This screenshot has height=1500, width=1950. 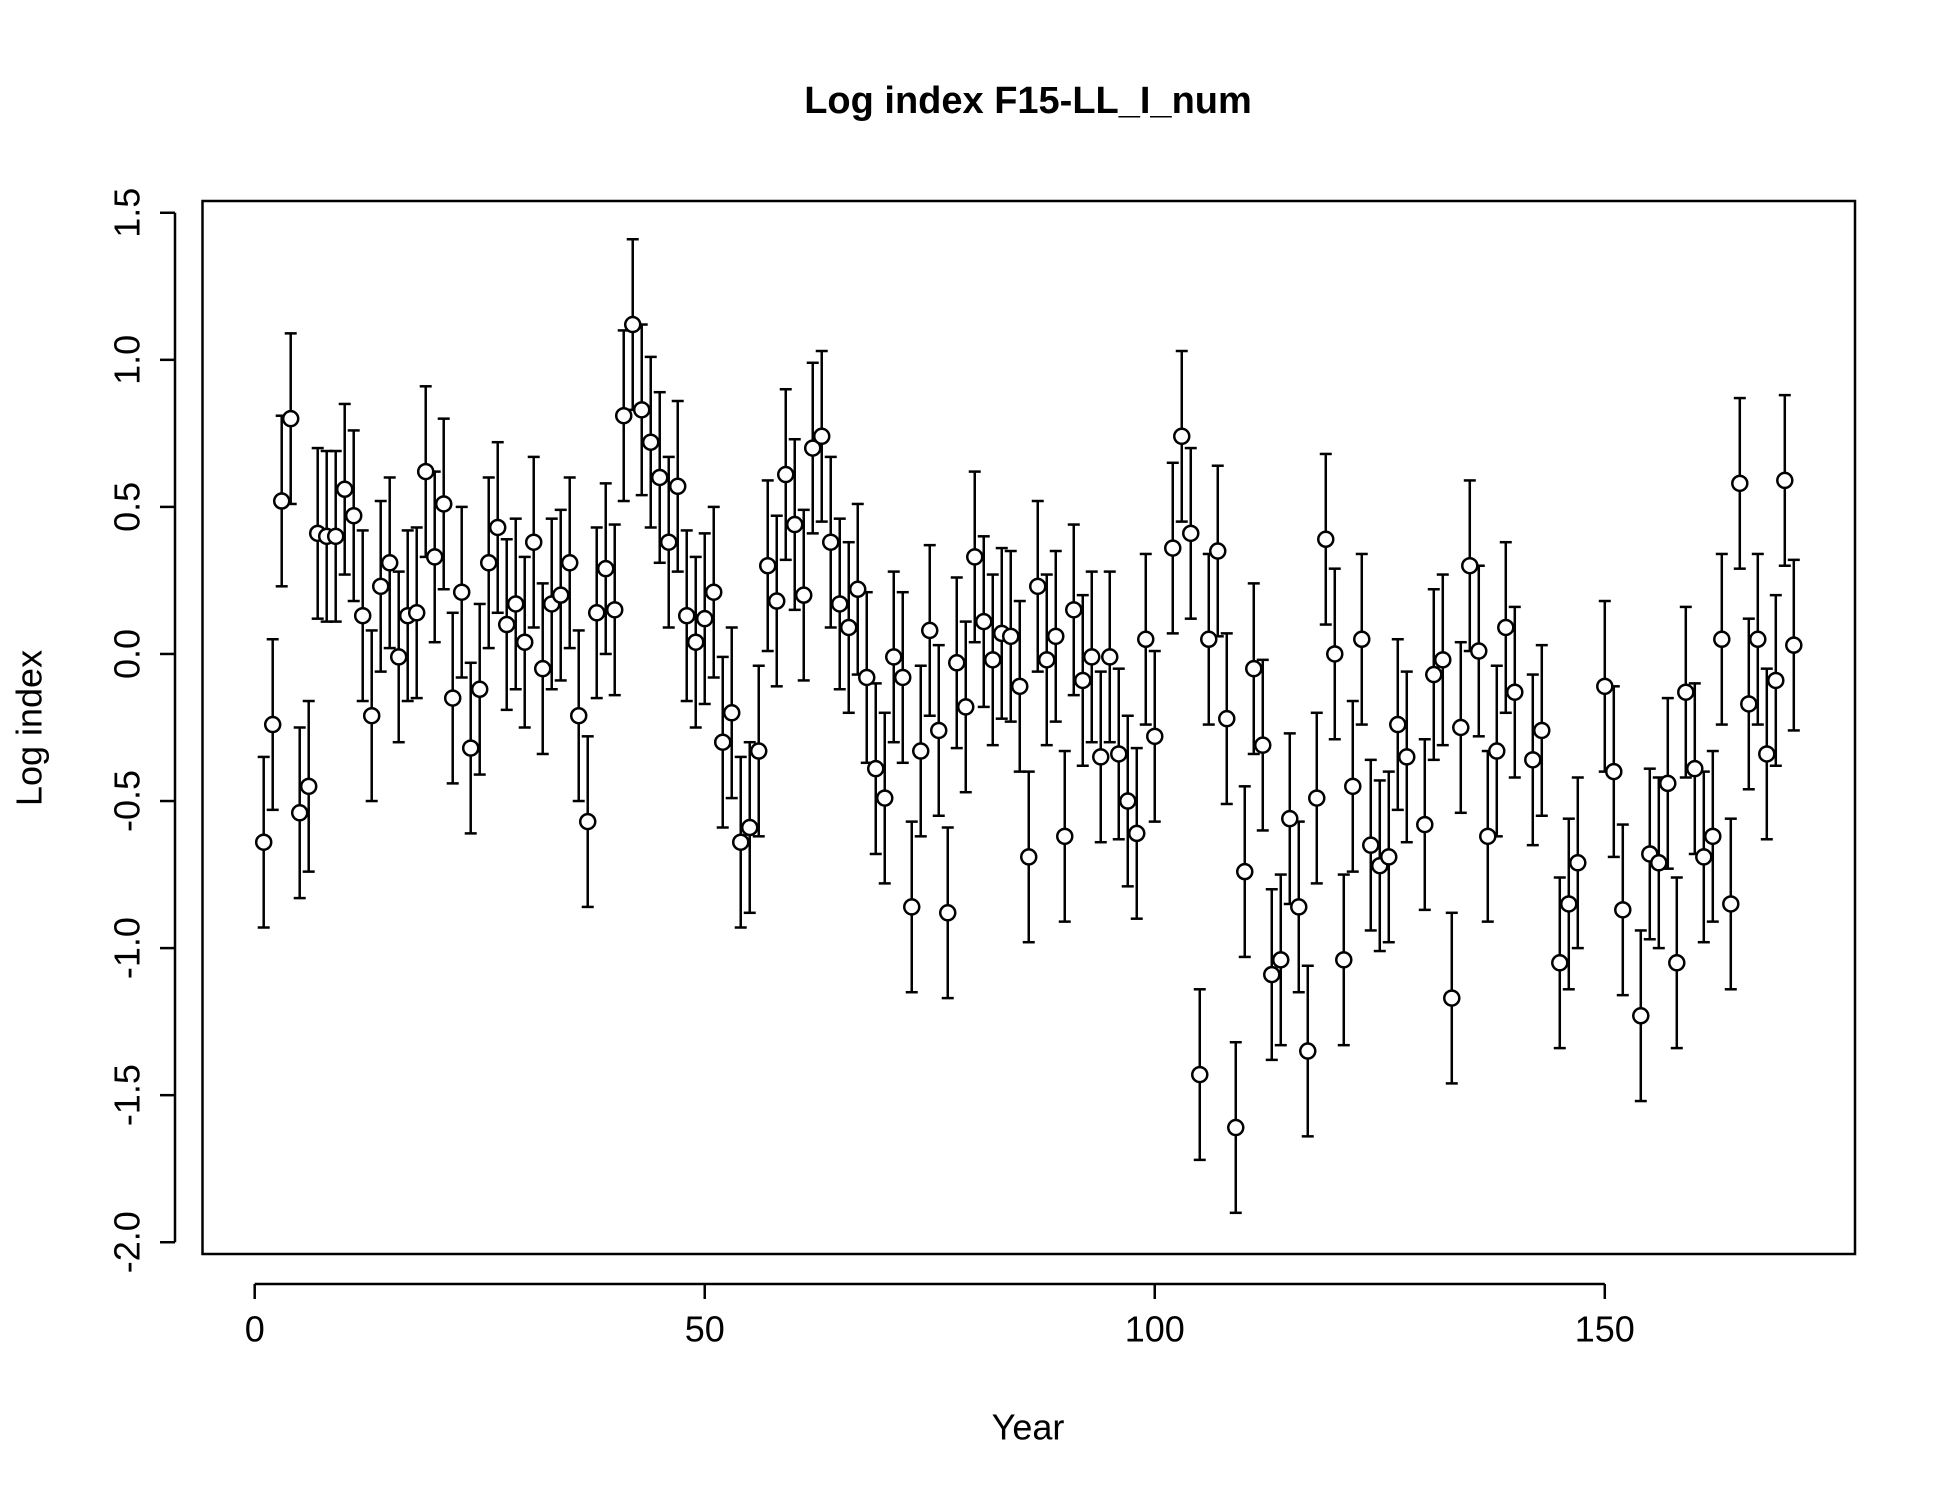 What do you see at coordinates (127, 213) in the screenshot?
I see `y-tick-label: 1.5` at bounding box center [127, 213].